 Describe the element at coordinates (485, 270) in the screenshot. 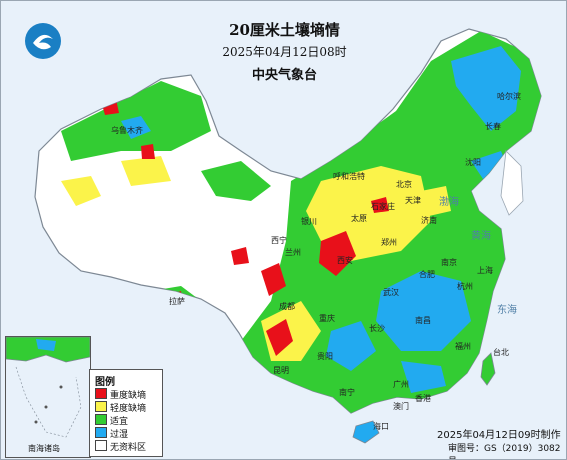

I see `city-label-shanghai: 上海` at that location.